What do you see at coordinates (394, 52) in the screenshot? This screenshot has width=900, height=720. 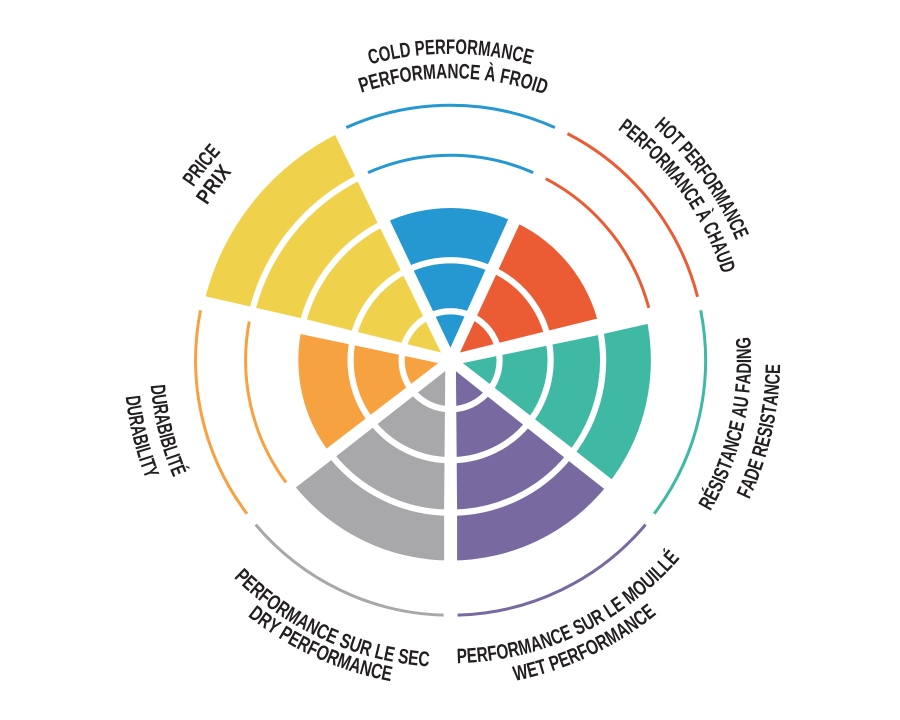 I see `svg-text: L` at bounding box center [394, 52].